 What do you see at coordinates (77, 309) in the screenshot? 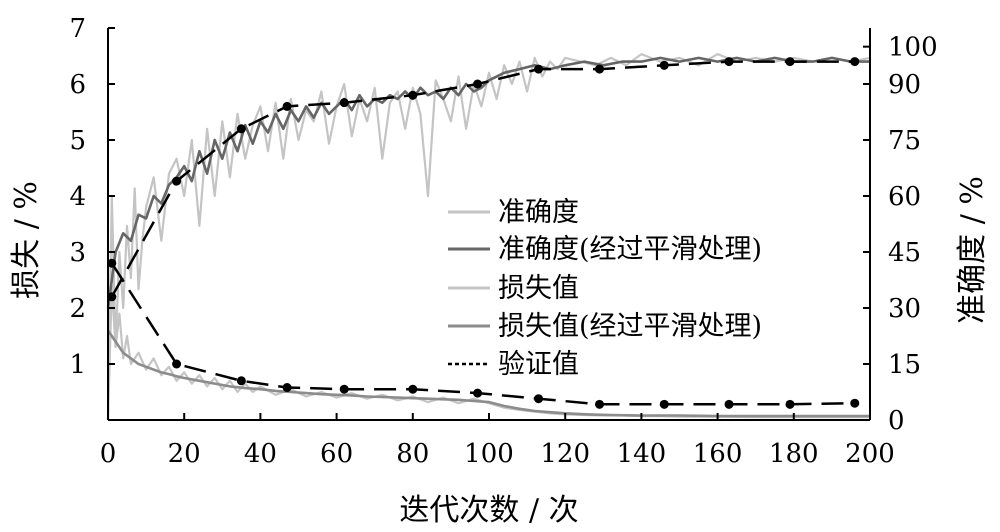
I see `y-left-tick-label: 2` at bounding box center [77, 309].